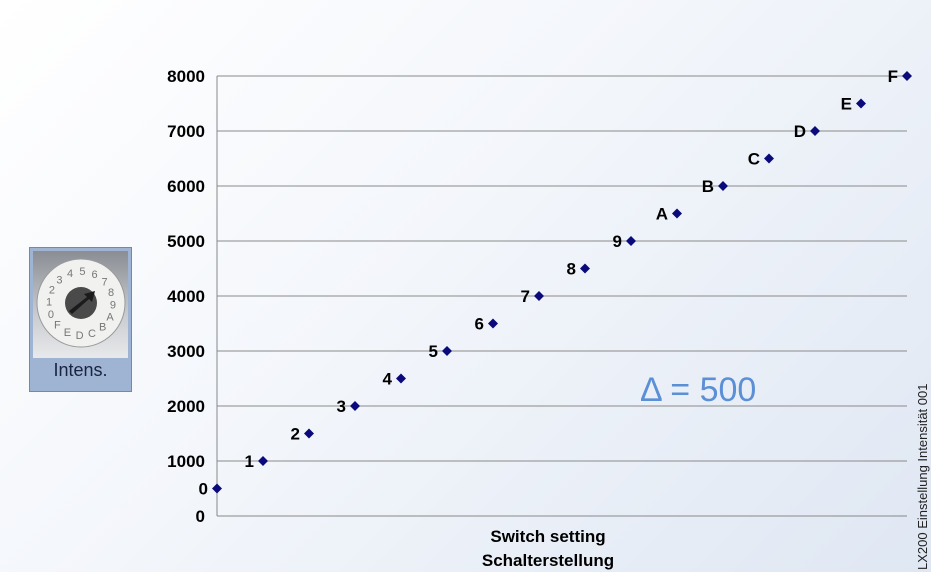 The image size is (931, 572). I want to click on point-label: 6, so click(479, 324).